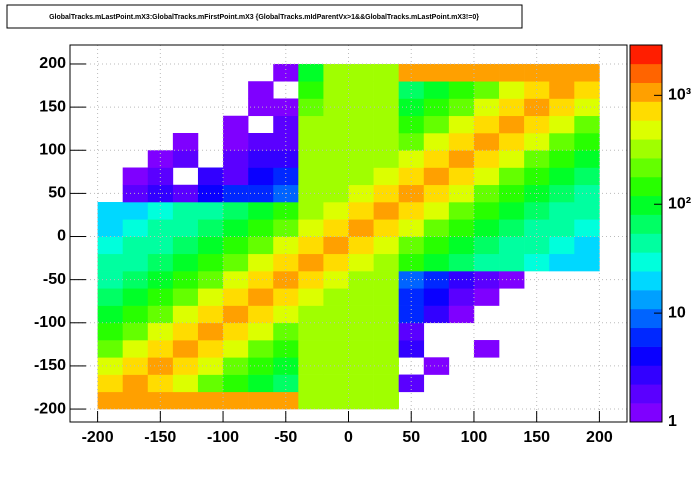  What do you see at coordinates (599, 437) in the screenshot?
I see `x-tick-label: 200` at bounding box center [599, 437].